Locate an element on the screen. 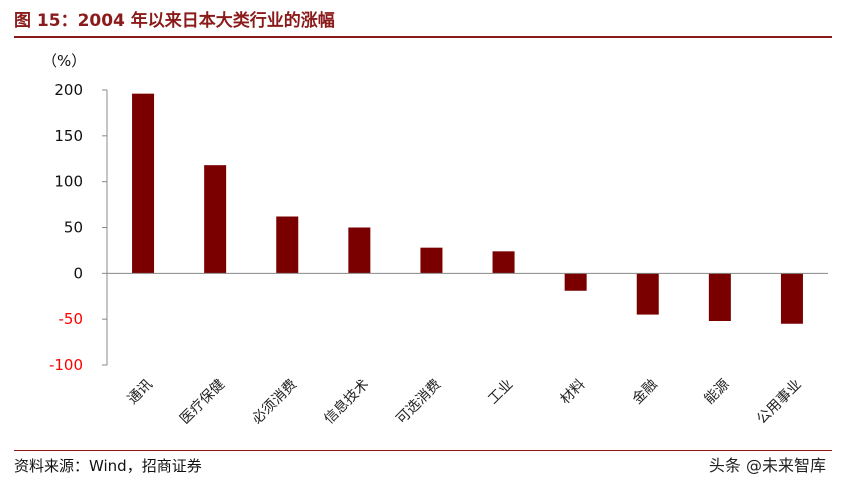 The width and height of the screenshot is (844, 487). source-note: 资料来源：Wind，招商证券 is located at coordinates (108, 466).